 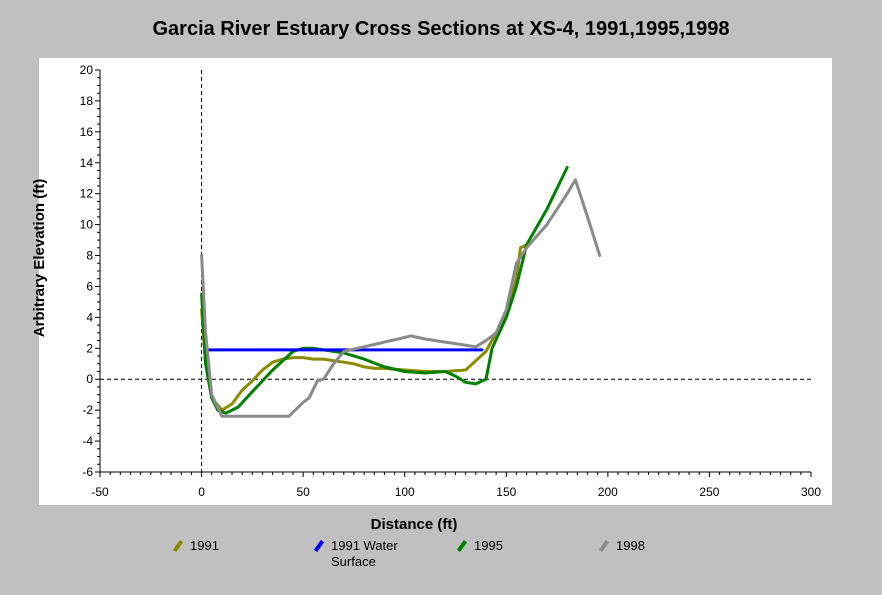 What do you see at coordinates (89, 348) in the screenshot?
I see `y-tick-label: 2` at bounding box center [89, 348].